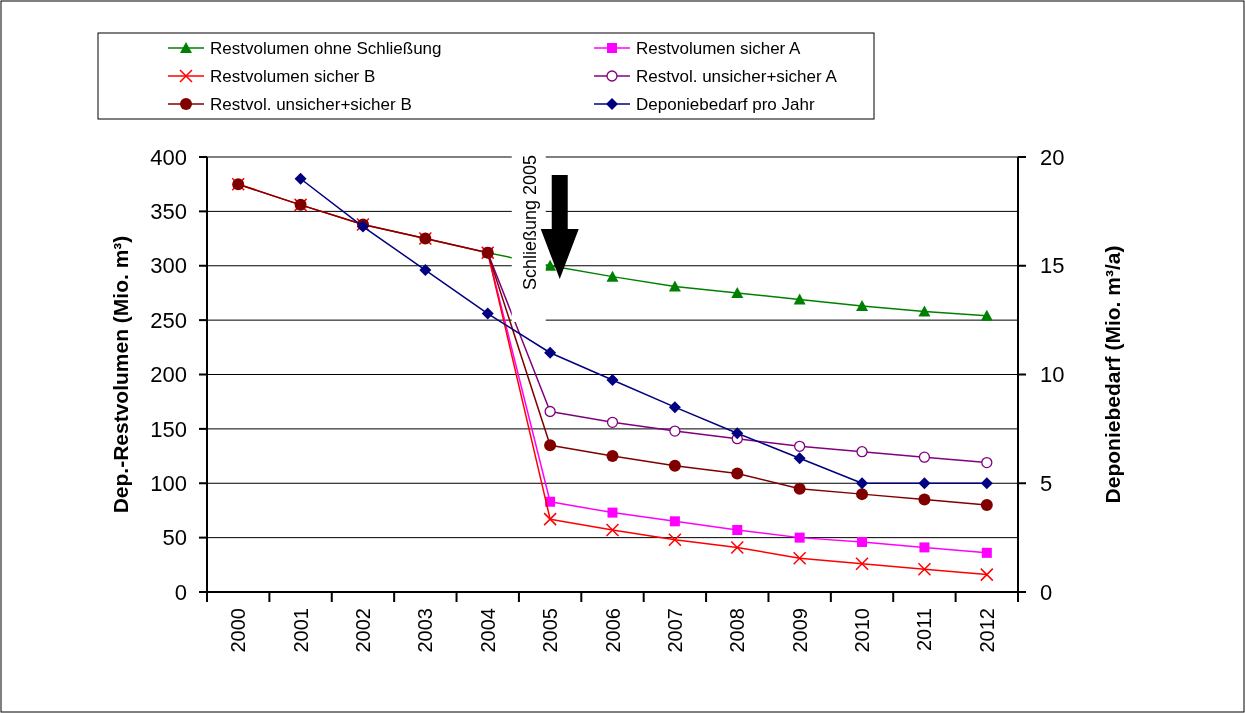  I want to click on y-tick-label: 400, so click(168, 157).